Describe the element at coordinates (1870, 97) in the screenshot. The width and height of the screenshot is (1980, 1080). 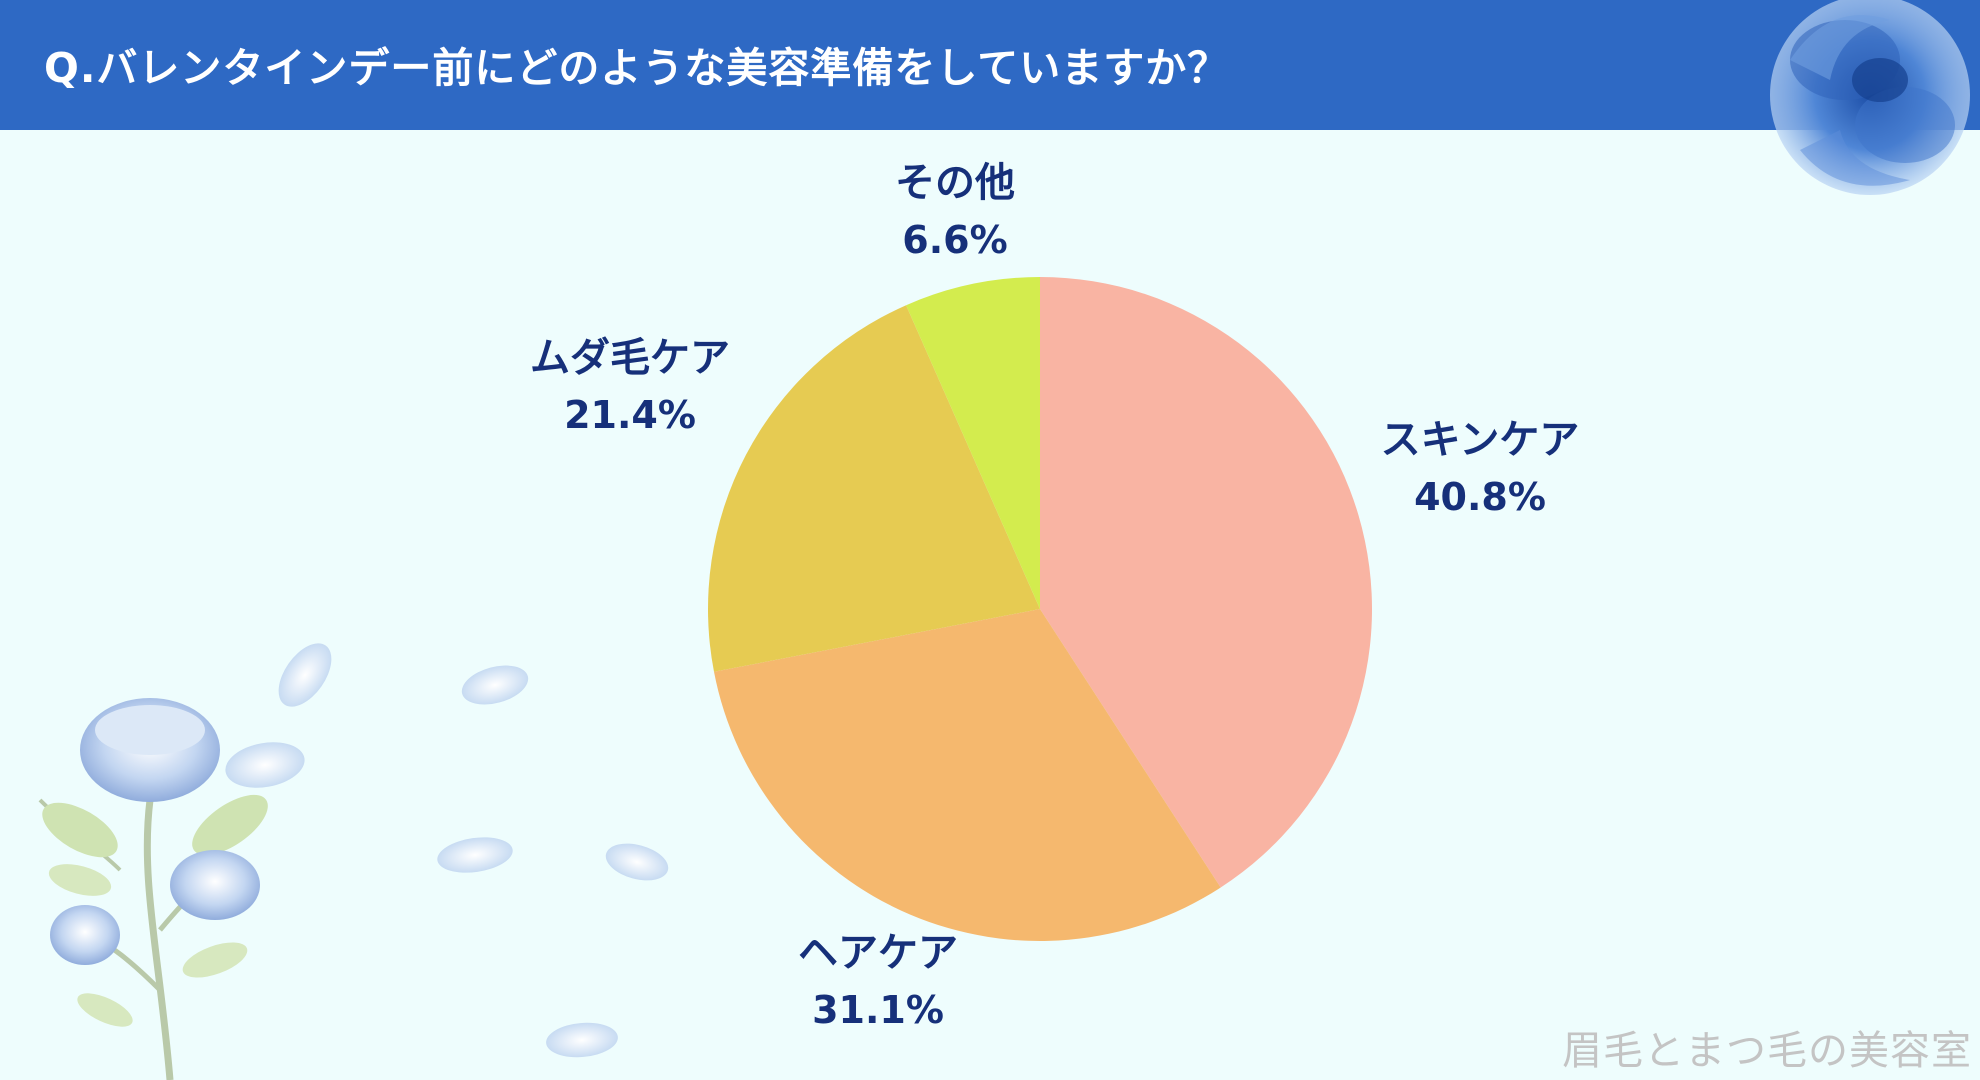
I see `rose-top-right-icon` at that location.